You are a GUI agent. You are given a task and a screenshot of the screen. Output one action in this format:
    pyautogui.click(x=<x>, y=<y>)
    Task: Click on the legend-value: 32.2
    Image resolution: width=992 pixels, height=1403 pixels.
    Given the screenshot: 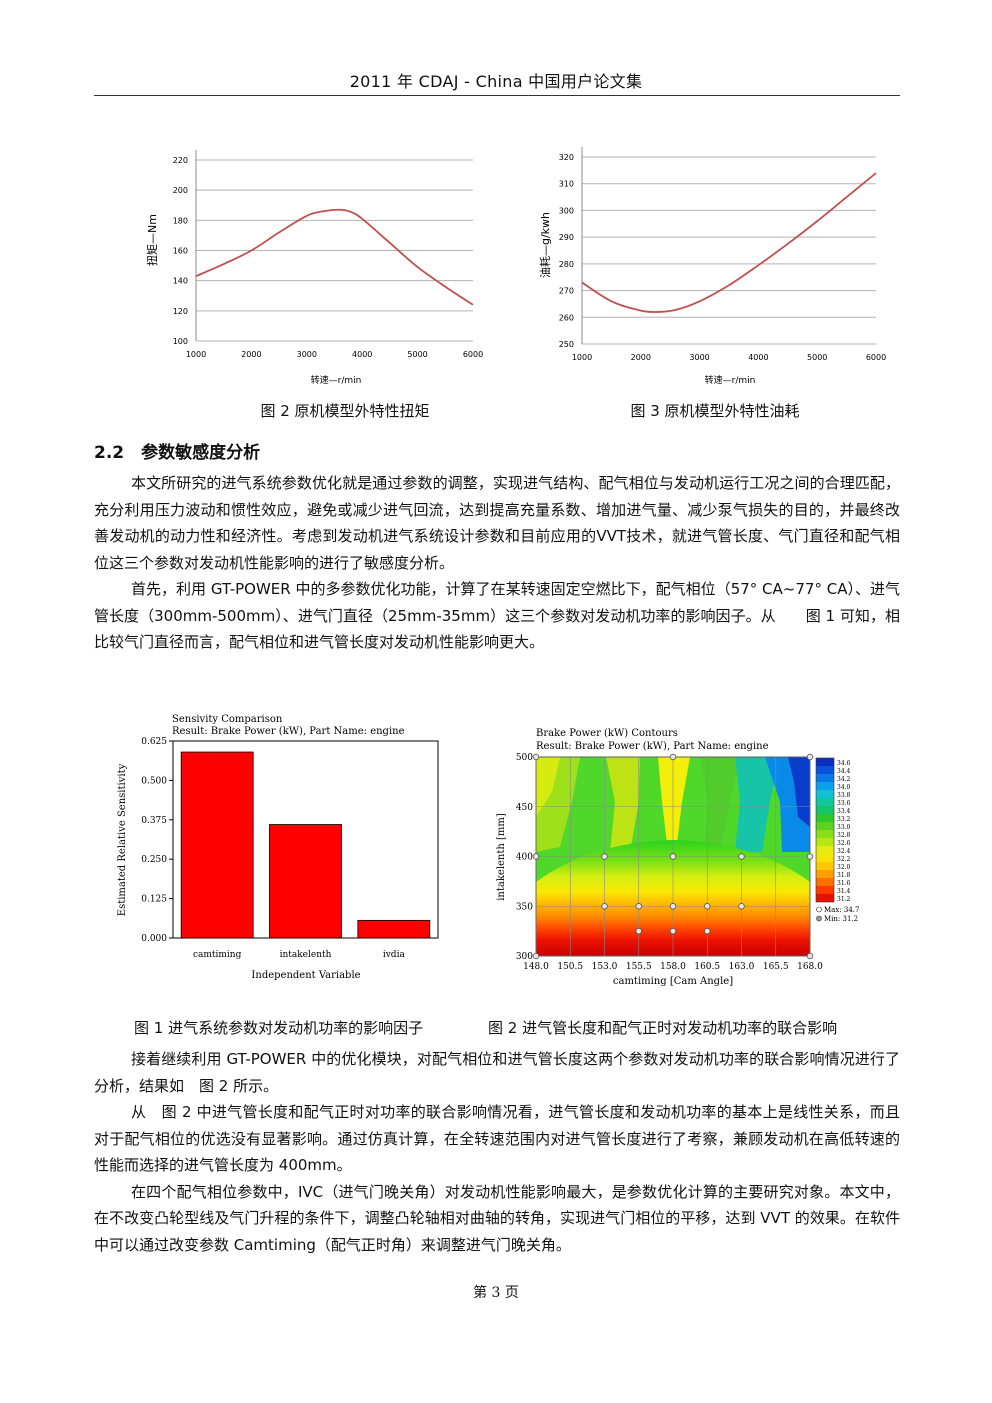 What is the action you would take?
    pyautogui.click(x=844, y=859)
    